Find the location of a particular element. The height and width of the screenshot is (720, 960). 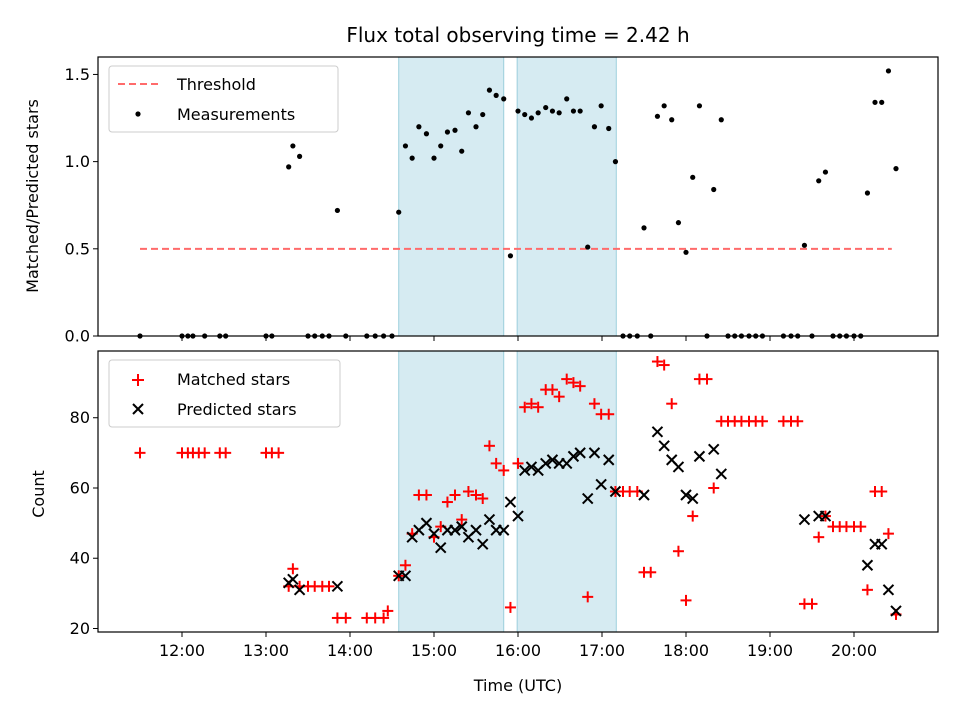

ratio-y-axis-label: Matched/Predicted stars is located at coordinates (32, 196).